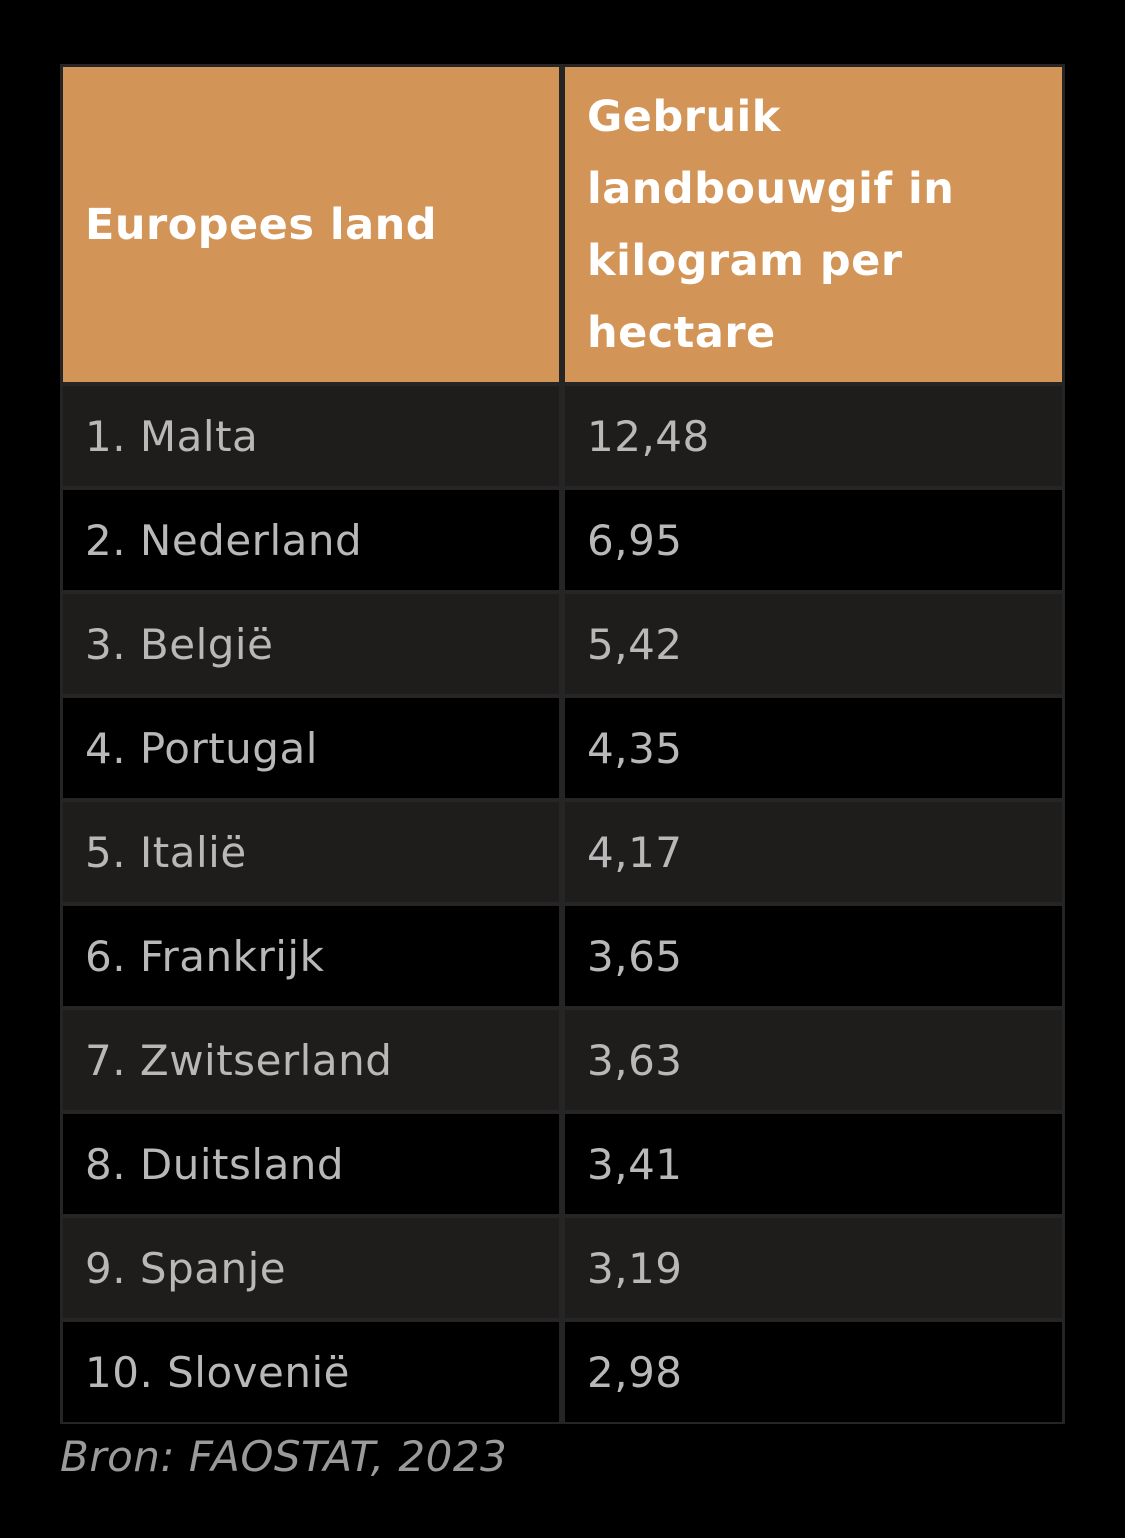 The width and height of the screenshot is (1125, 1538). I want to click on country-cell: 1. Malta, so click(311, 436).